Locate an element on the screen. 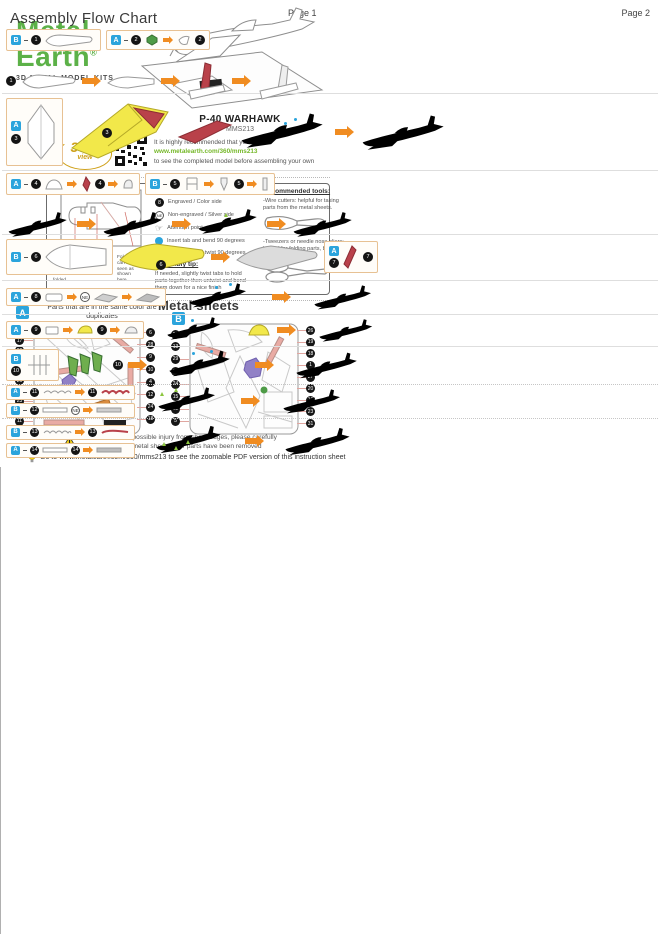  legend-label: Engraved / Color side is located at coordinates (195, 202).